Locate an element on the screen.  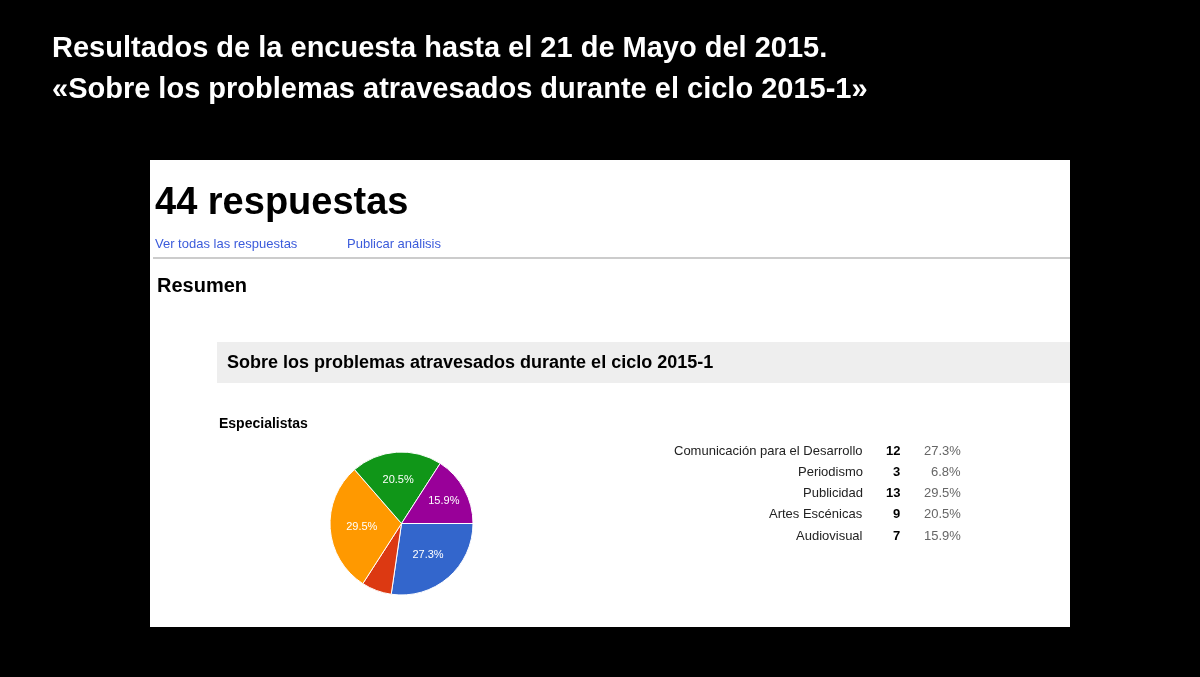
text: 6.8% is located at coordinates (946, 471).